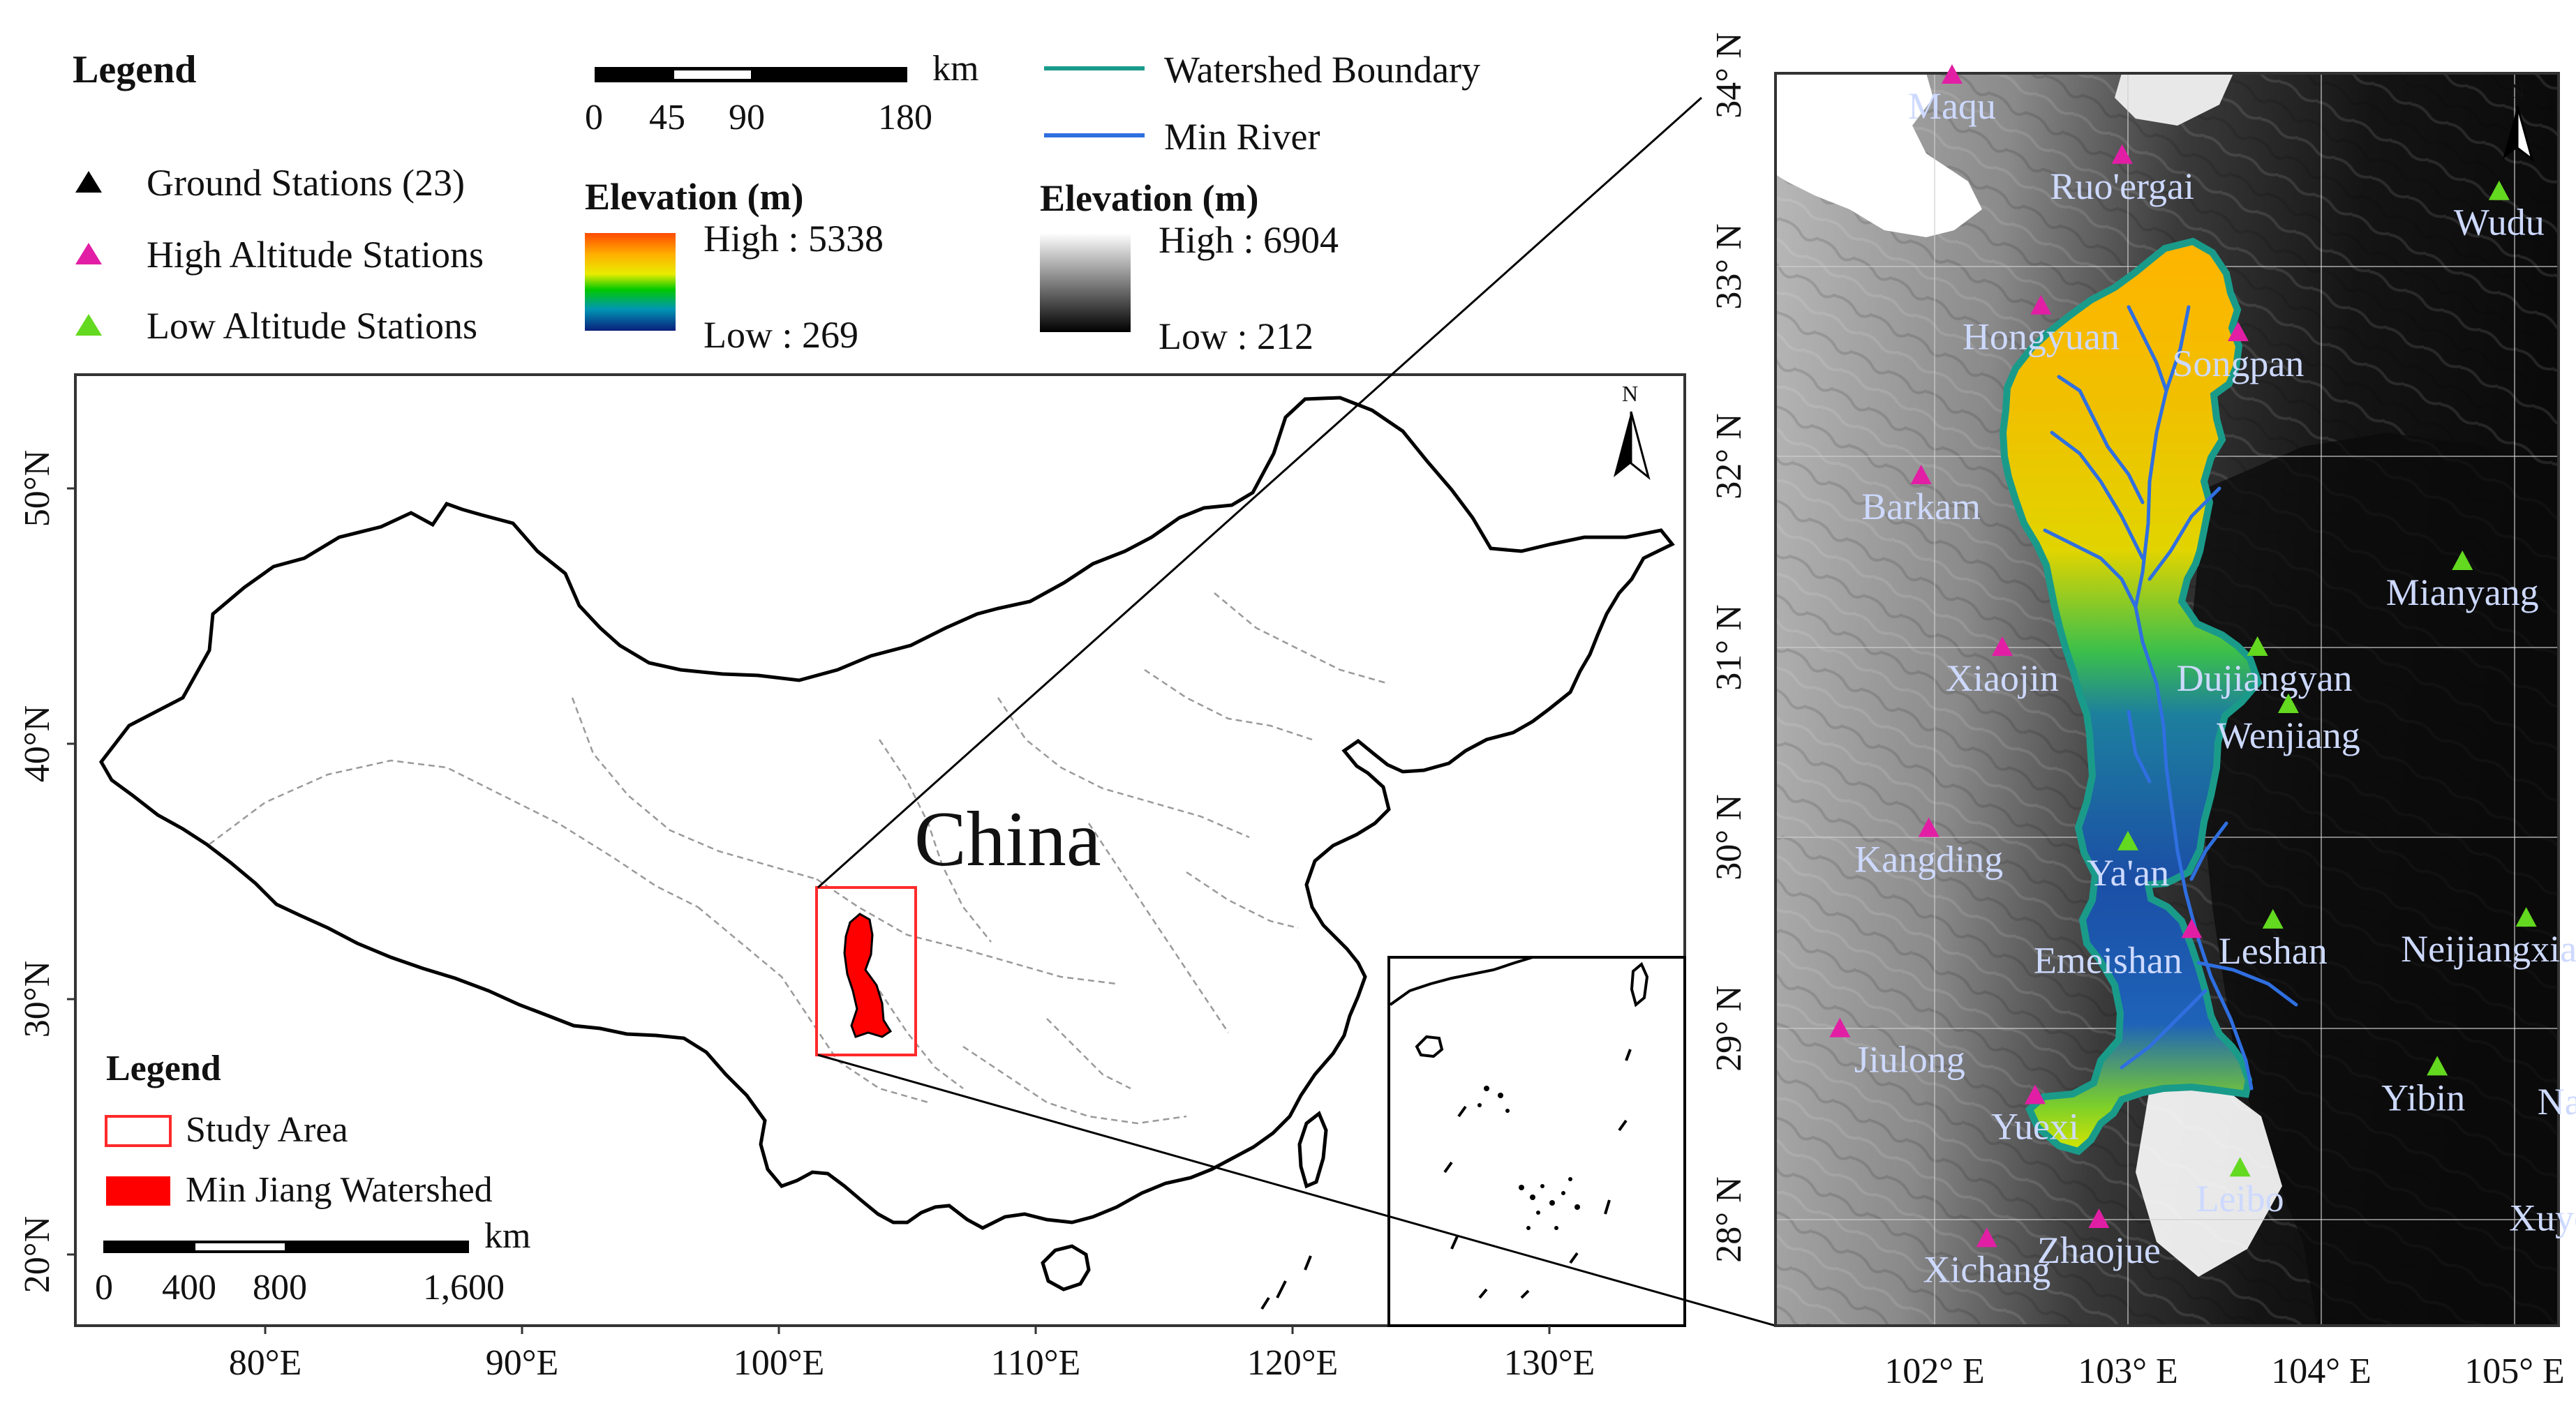 The height and width of the screenshot is (1408, 2576). I want to click on inset-frame, so click(1536, 1141).